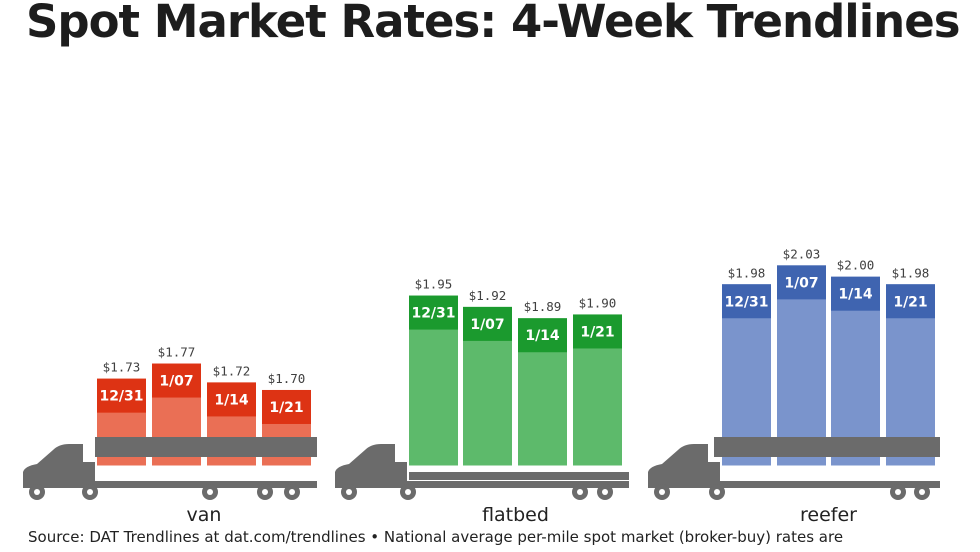  What do you see at coordinates (493, 24) in the screenshot?
I see `chart-title: Spot Market Rates: 4-Week Trendlines` at bounding box center [493, 24].